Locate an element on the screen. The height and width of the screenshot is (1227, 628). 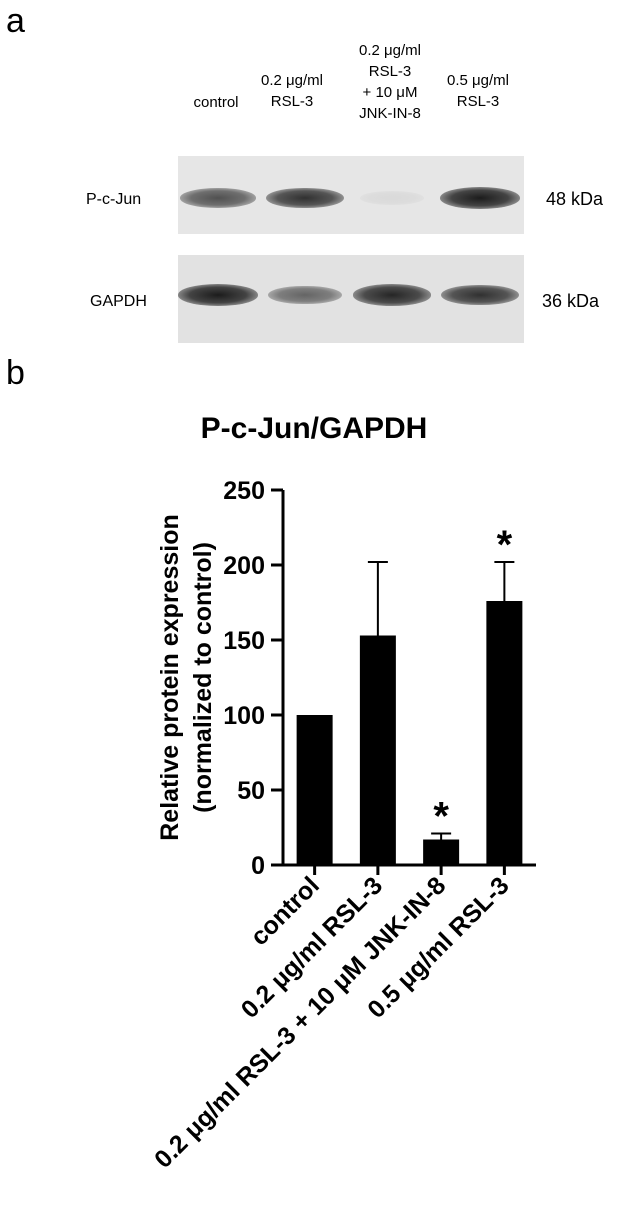
kda-label-pcjun: 48 kDa is located at coordinates (575, 199).